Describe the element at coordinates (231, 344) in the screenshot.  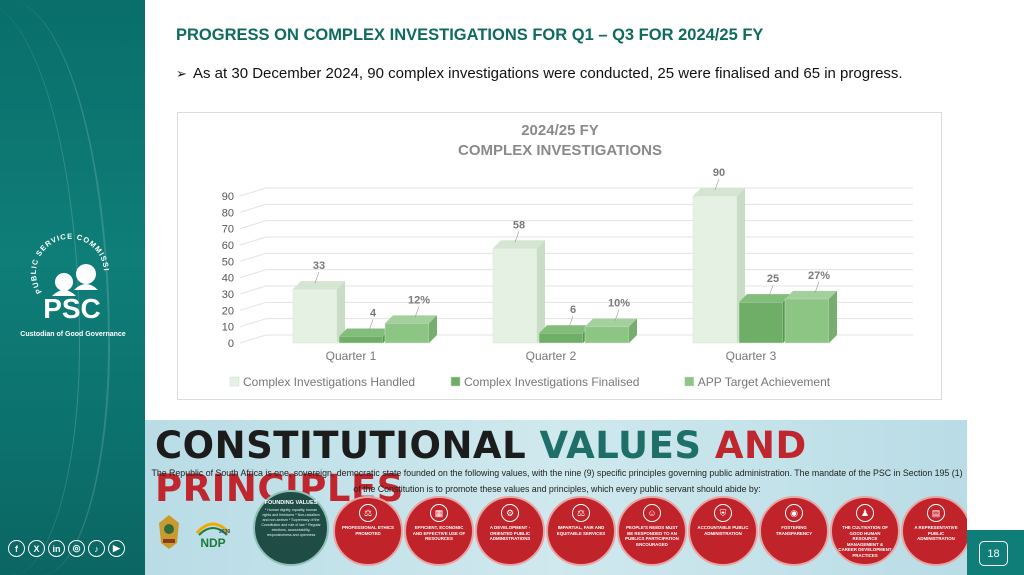
I see `y-tick-label: 0` at that location.